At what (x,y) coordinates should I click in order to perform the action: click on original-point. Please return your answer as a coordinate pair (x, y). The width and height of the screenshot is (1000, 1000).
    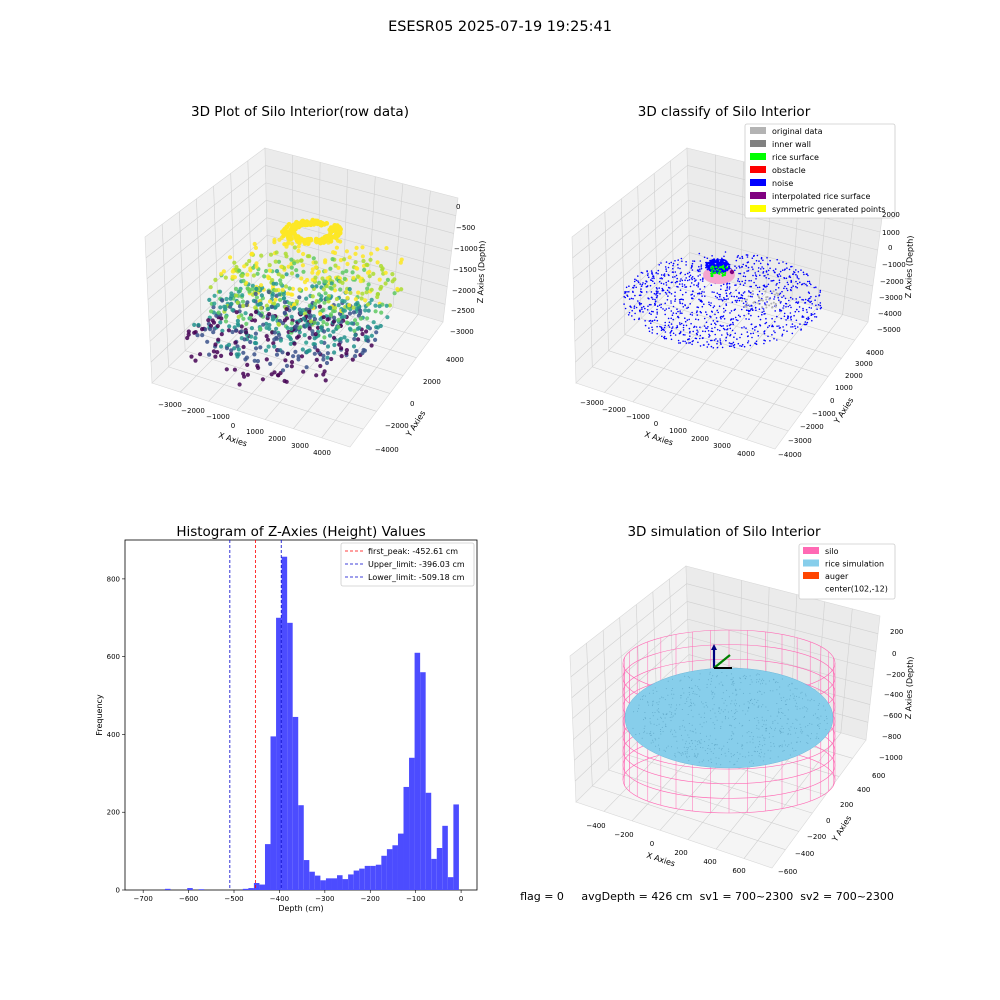
    Looking at the image, I should click on (752, 294).